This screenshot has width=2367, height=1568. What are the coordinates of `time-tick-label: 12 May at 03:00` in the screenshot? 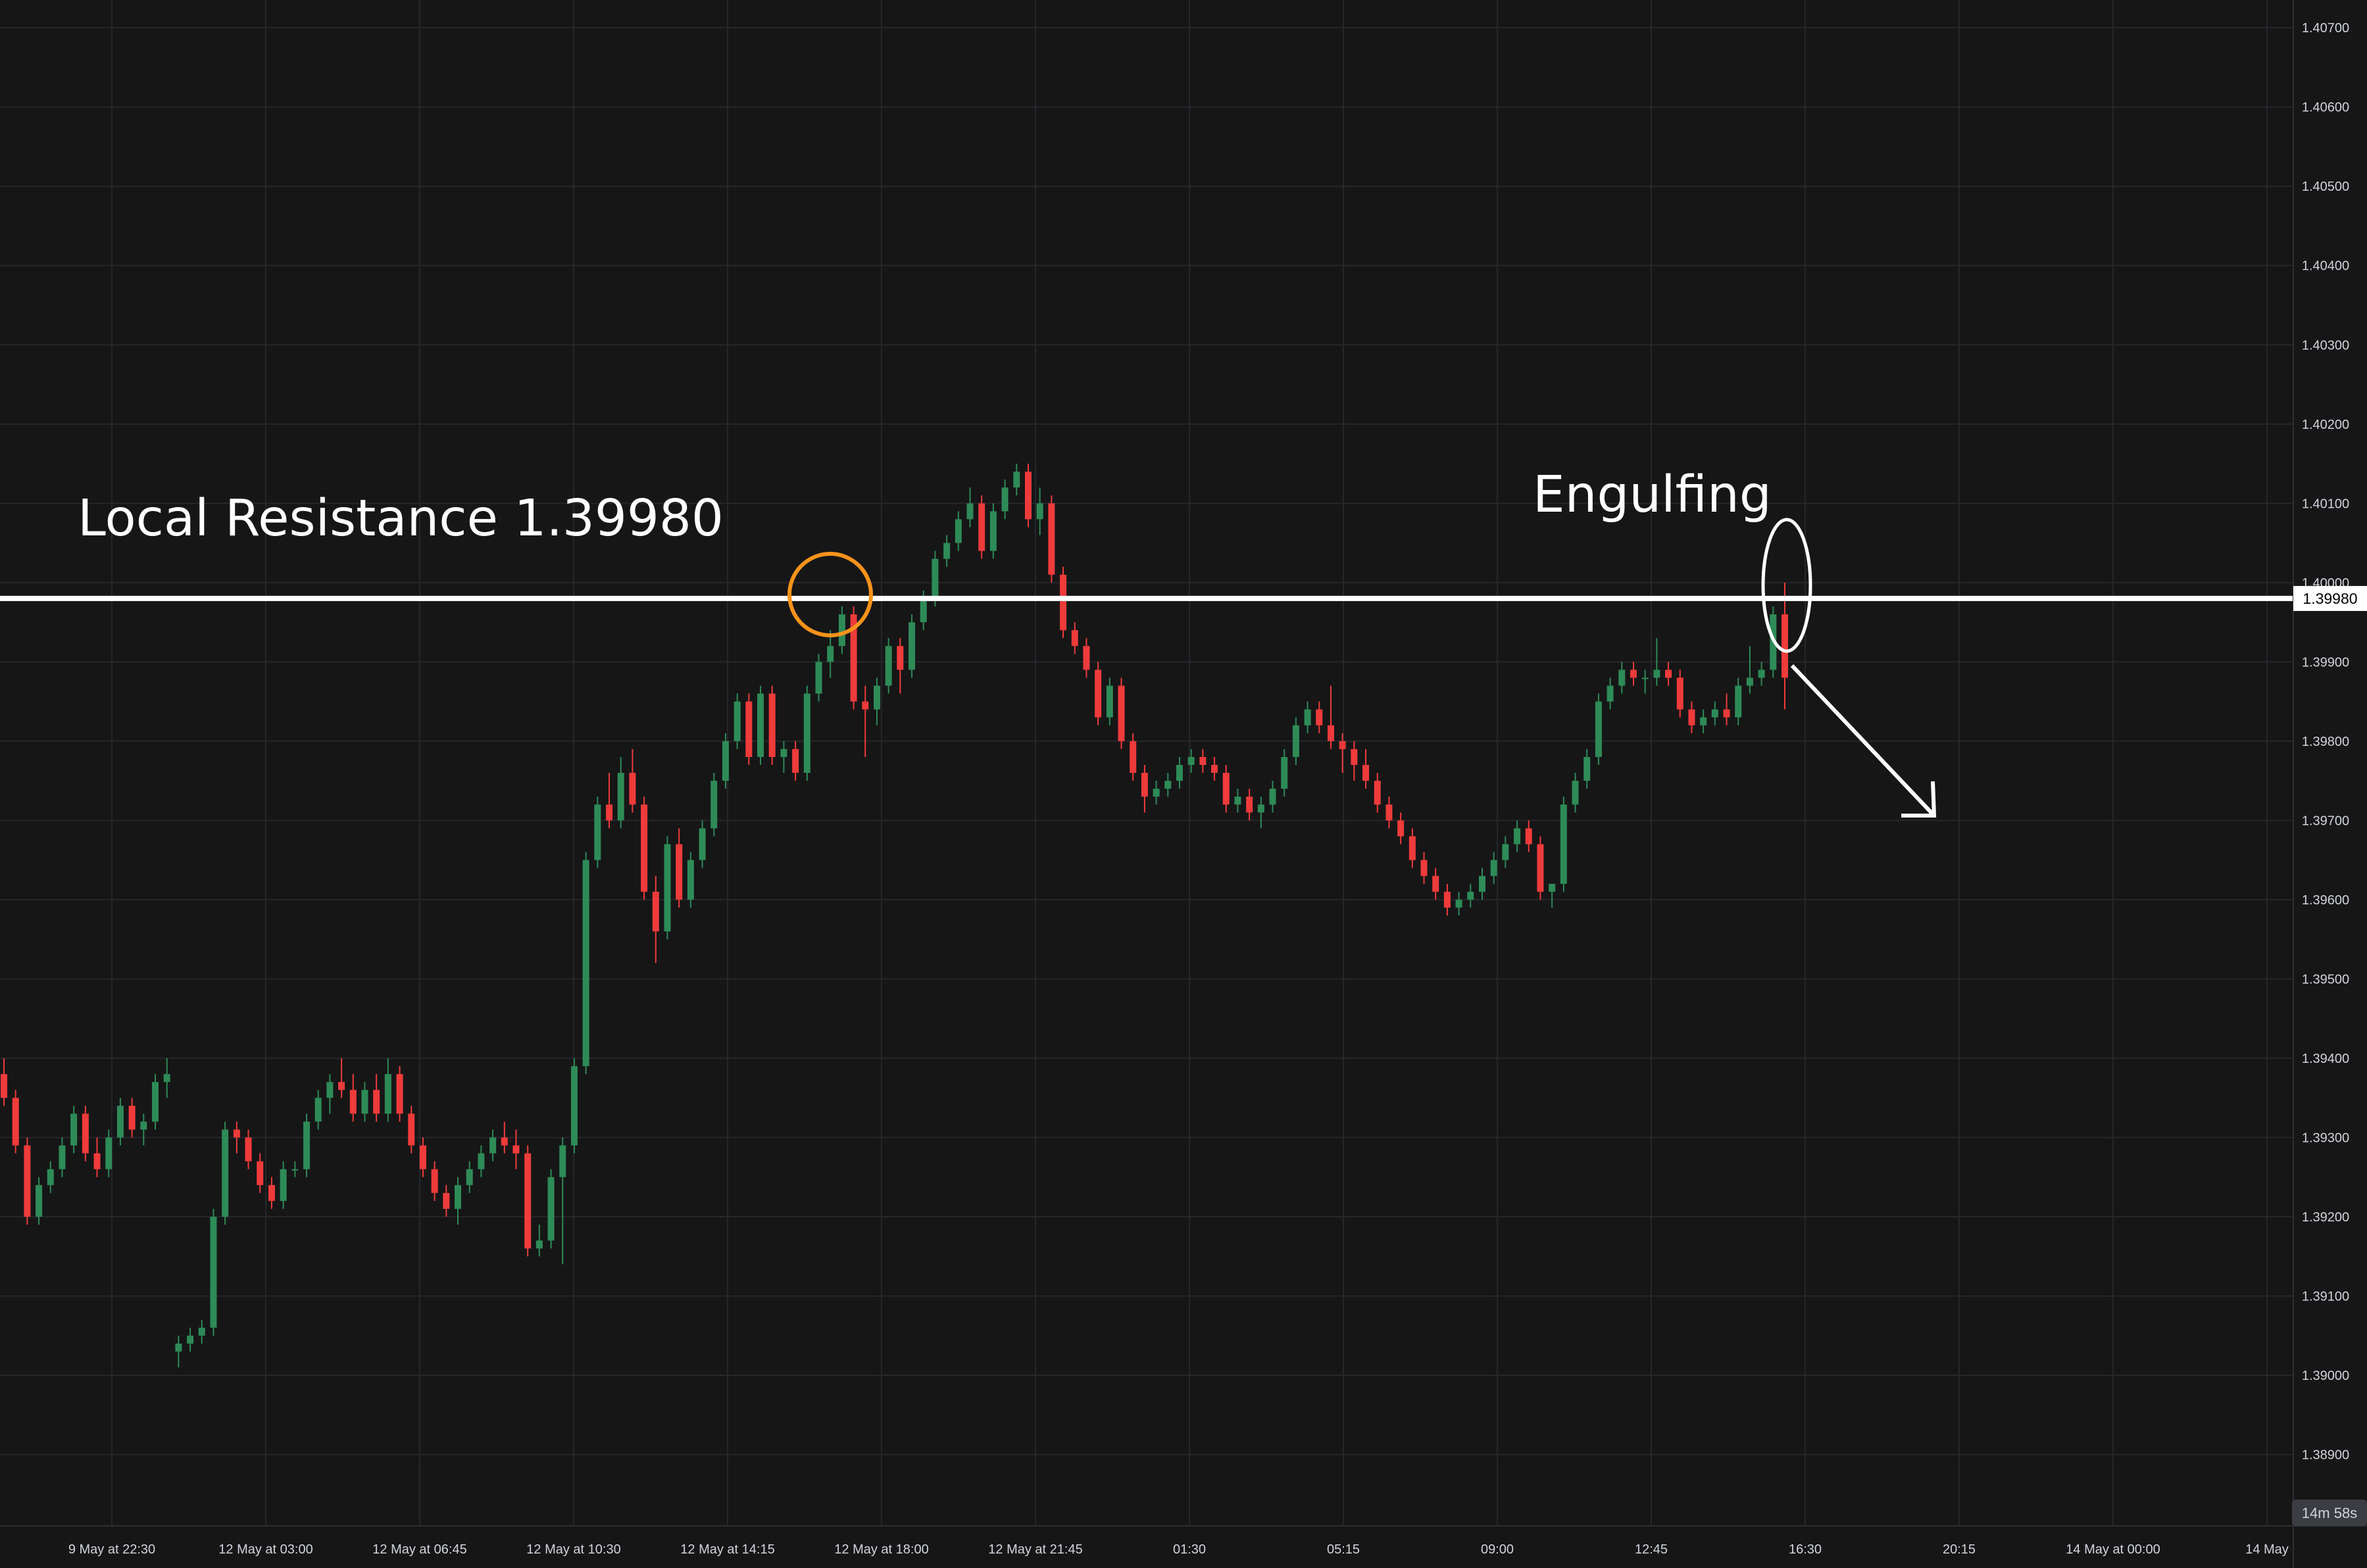 It's located at (265, 1549).